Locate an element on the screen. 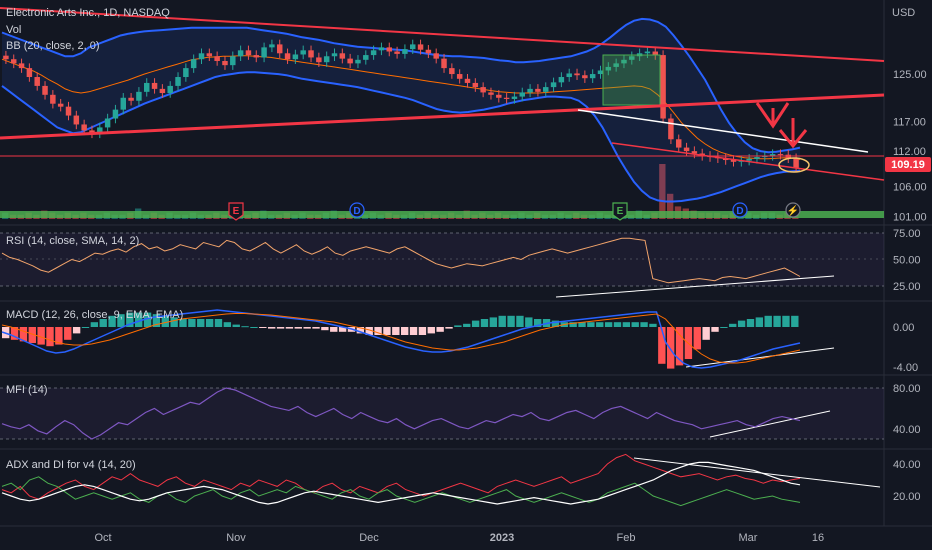  arrow-down-icon is located at coordinates (772, 115).